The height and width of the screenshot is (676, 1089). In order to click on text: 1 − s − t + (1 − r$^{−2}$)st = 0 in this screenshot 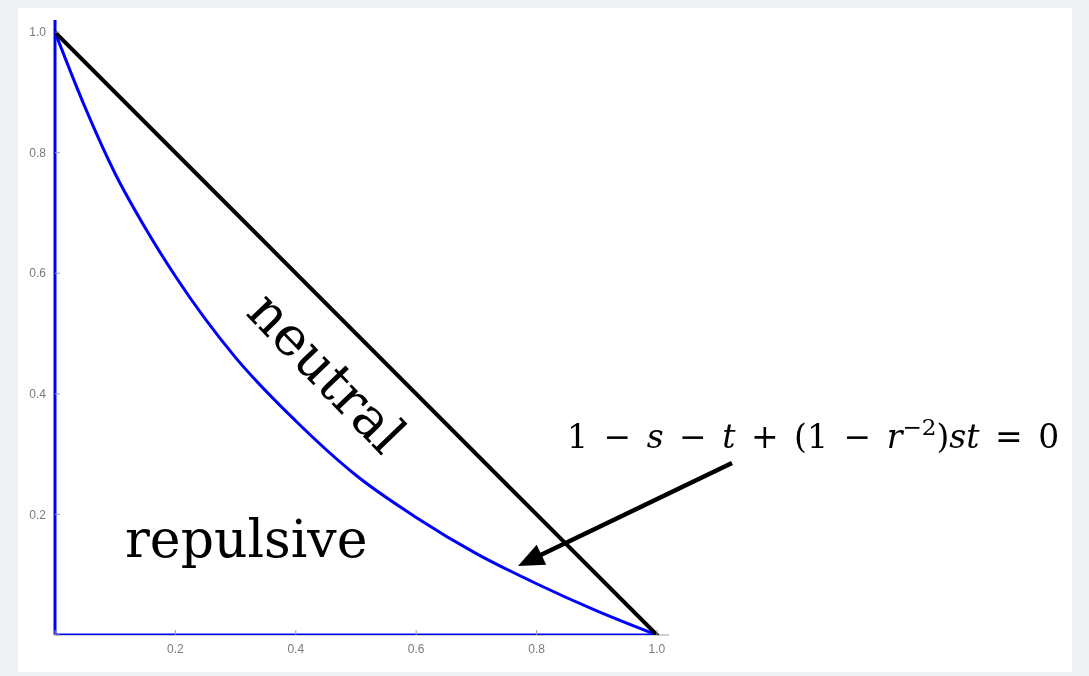, I will do `click(813, 435)`.